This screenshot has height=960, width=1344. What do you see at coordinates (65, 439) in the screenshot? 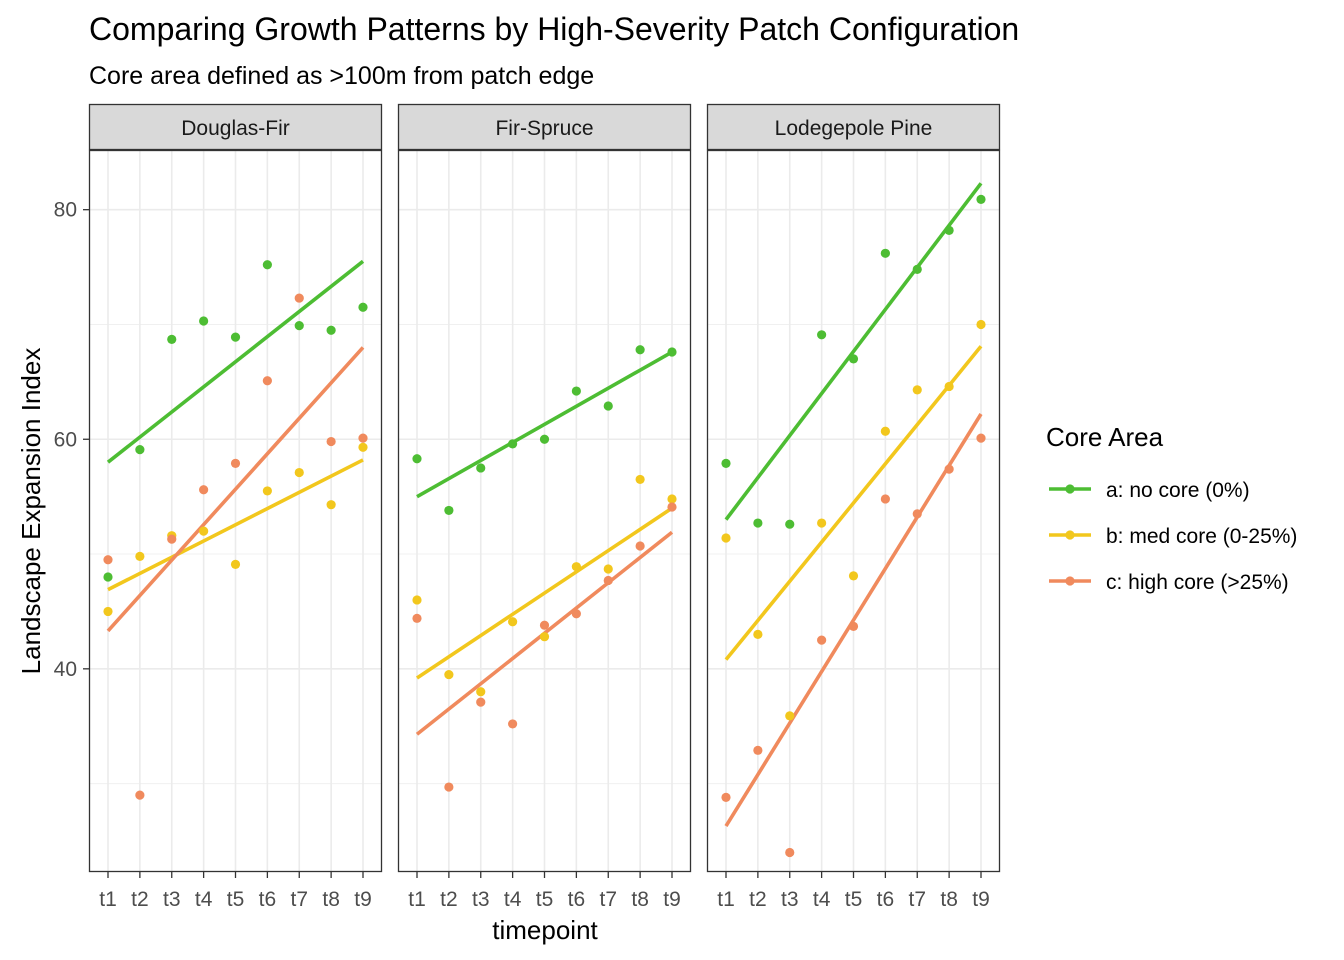
I see `y-tick-label: 60` at bounding box center [65, 439].